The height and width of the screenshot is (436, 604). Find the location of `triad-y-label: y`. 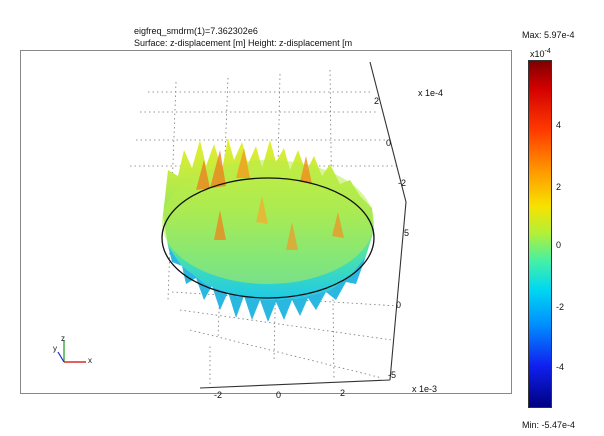

triad-y-label: y is located at coordinates (55, 348).